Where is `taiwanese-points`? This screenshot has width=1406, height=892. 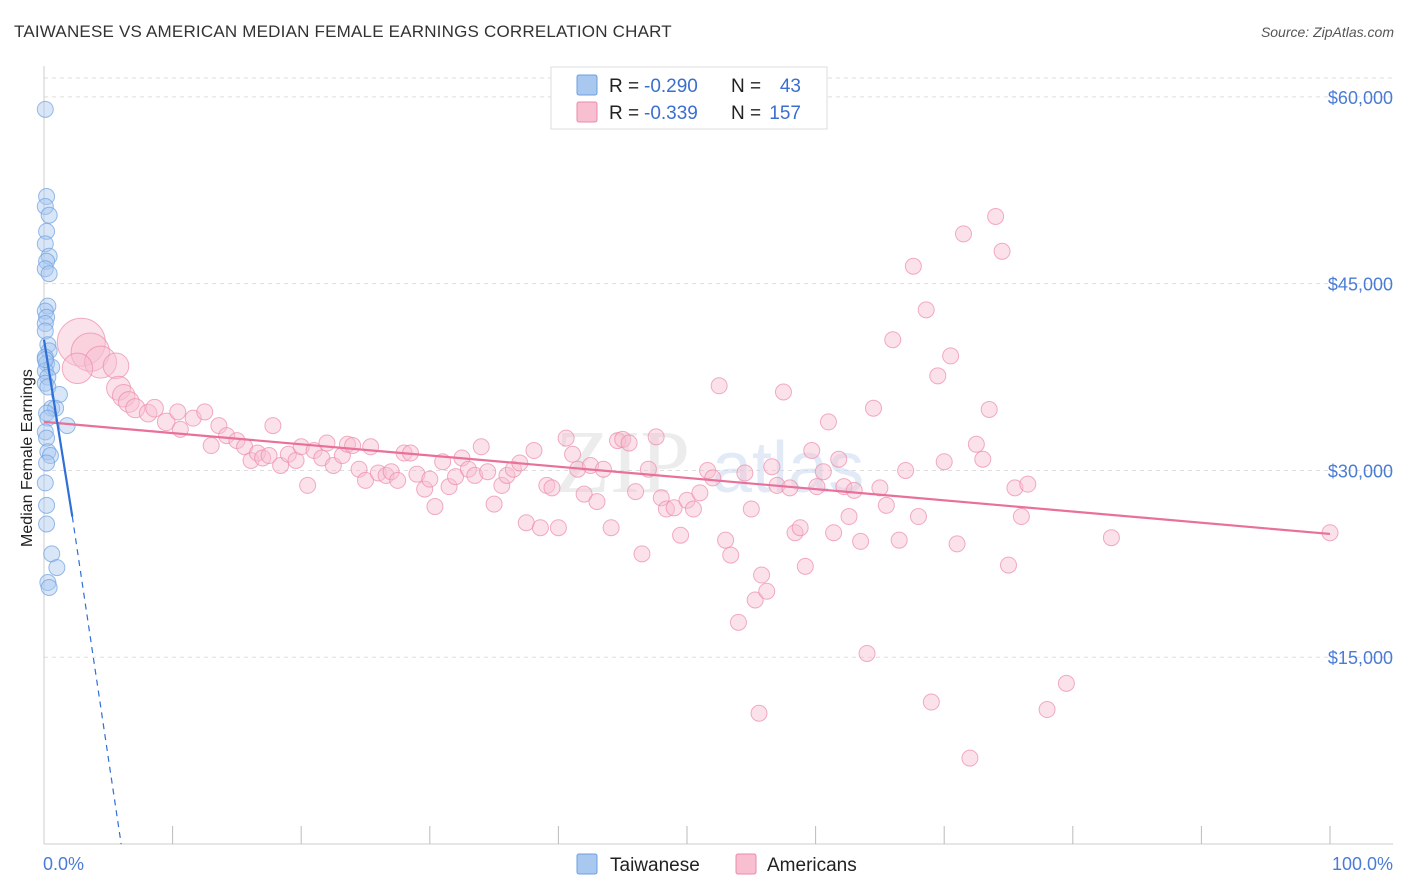 taiwanese-points is located at coordinates (56, 348).